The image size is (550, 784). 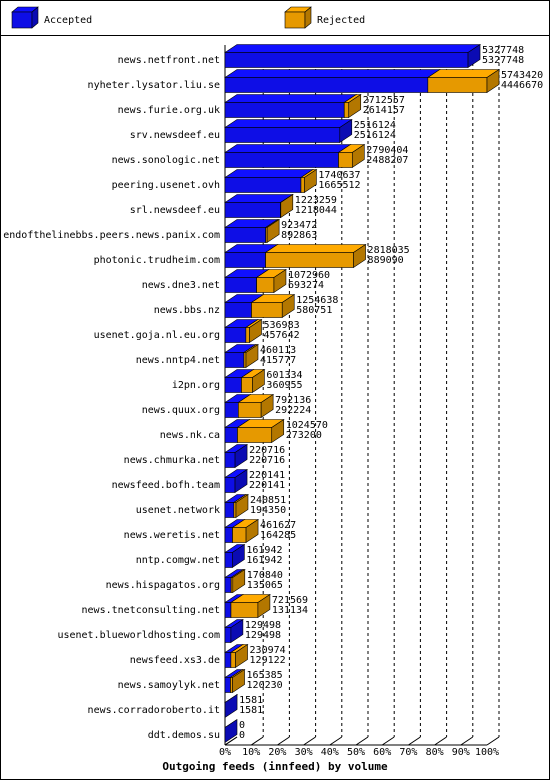 I want to click on x-tick-label: 10%, so click(x=251, y=752).